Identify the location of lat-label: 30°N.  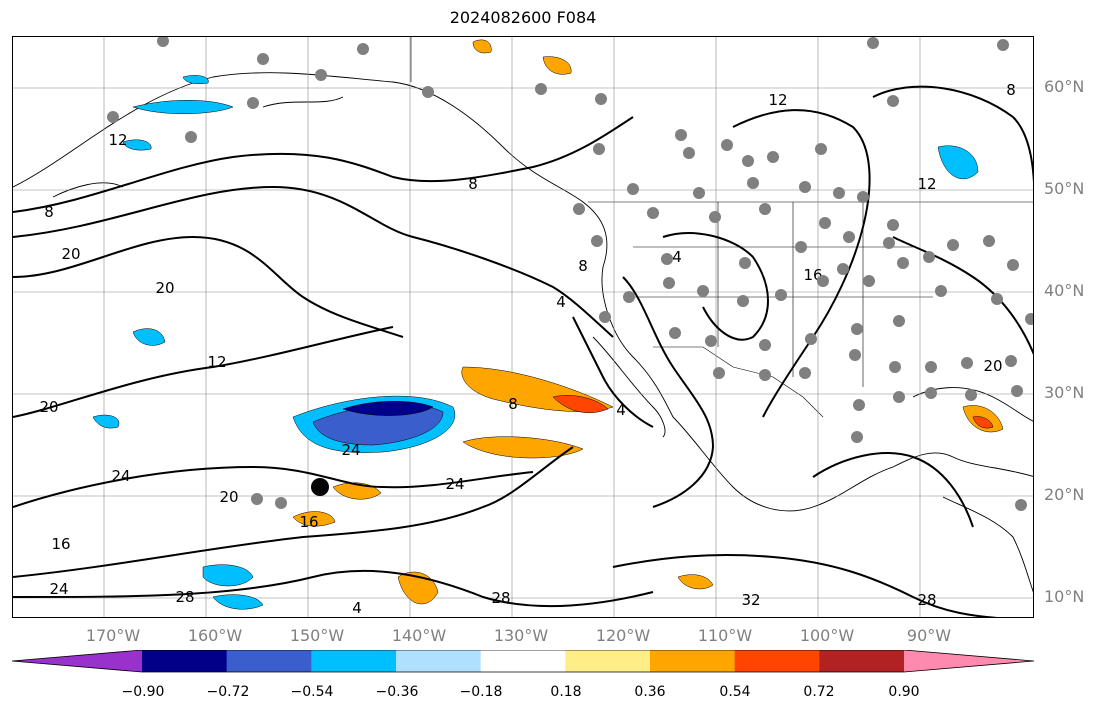
(1064, 392).